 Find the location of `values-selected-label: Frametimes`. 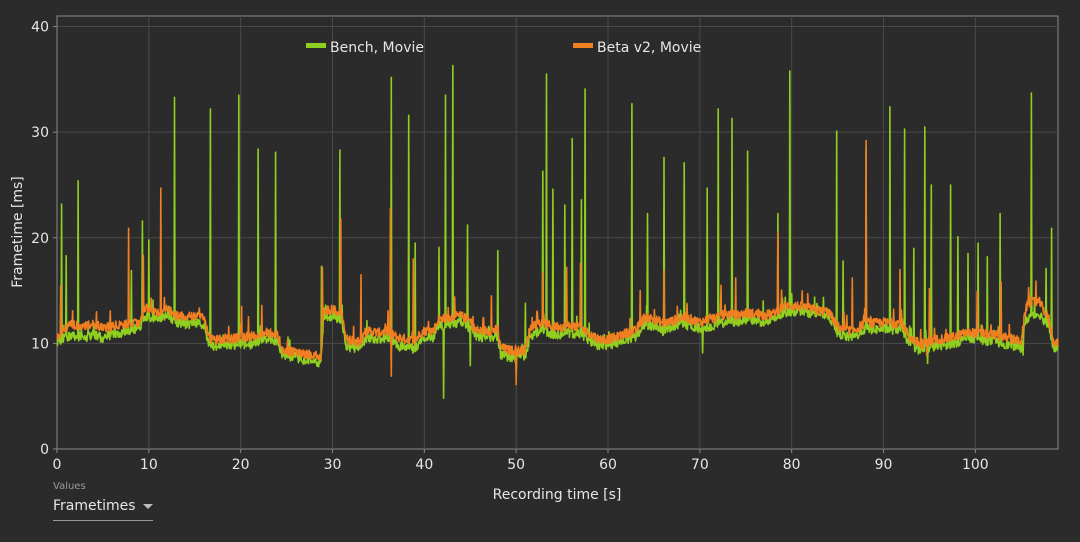

values-selected-label: Frametimes is located at coordinates (94, 506).